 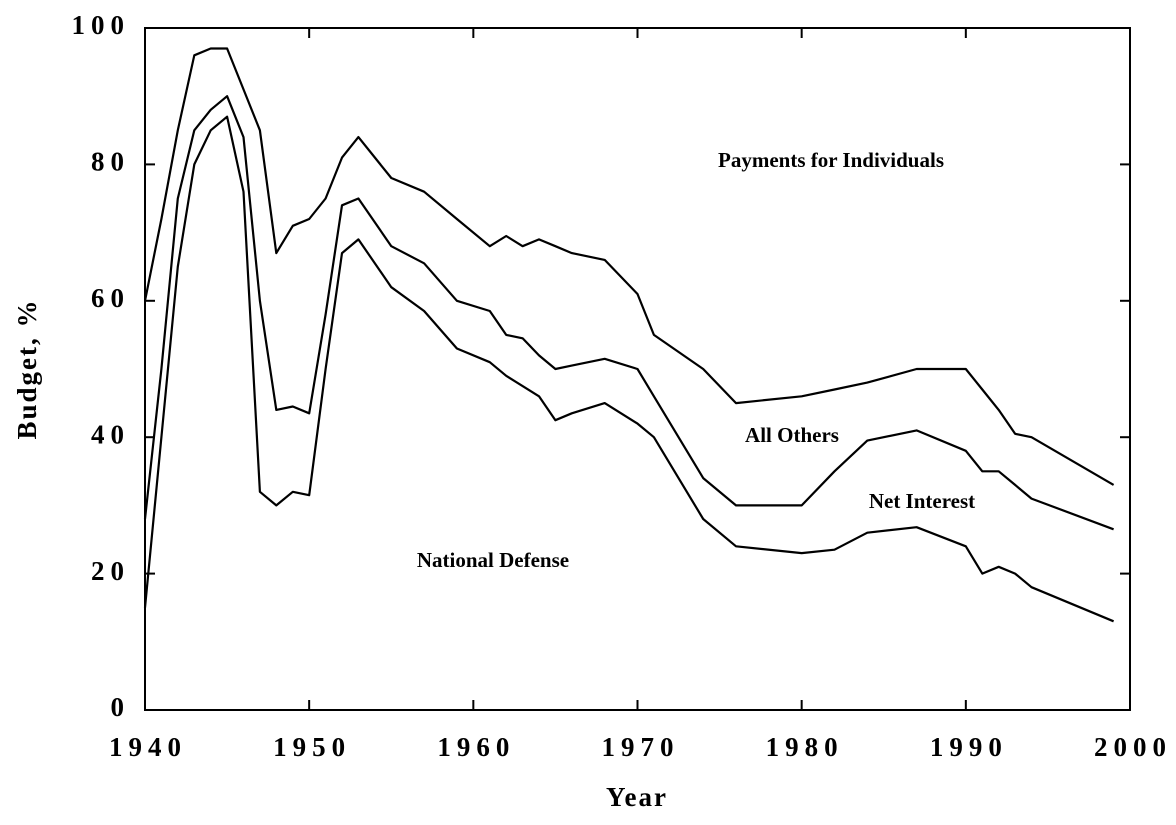 What do you see at coordinates (637, 797) in the screenshot?
I see `x-axis-title: Year` at bounding box center [637, 797].